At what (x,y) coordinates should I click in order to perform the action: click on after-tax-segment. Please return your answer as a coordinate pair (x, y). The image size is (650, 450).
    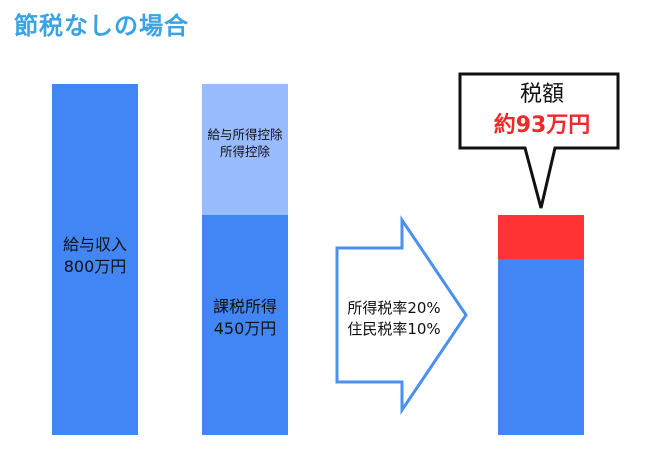
    Looking at the image, I should click on (541, 347).